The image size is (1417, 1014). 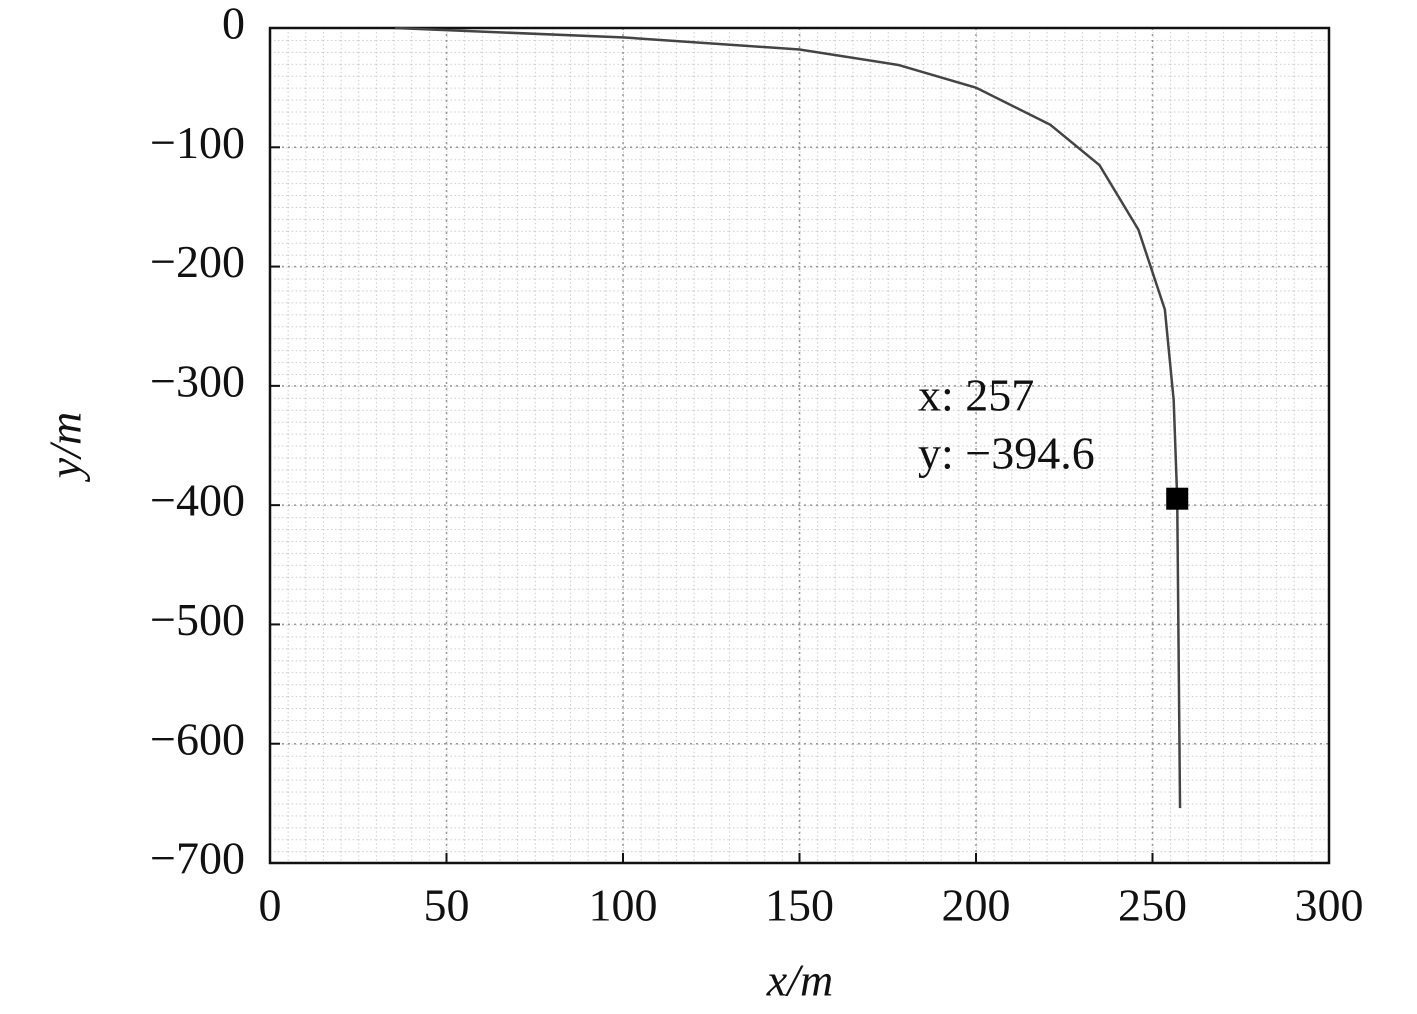 What do you see at coordinates (197, 619) in the screenshot?
I see `y-tick-label: −500` at bounding box center [197, 619].